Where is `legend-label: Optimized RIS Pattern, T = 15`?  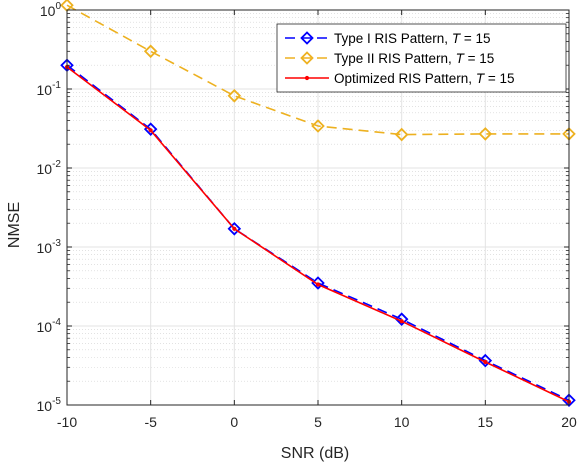 legend-label: Optimized RIS Pattern, T = 15 is located at coordinates (424, 78).